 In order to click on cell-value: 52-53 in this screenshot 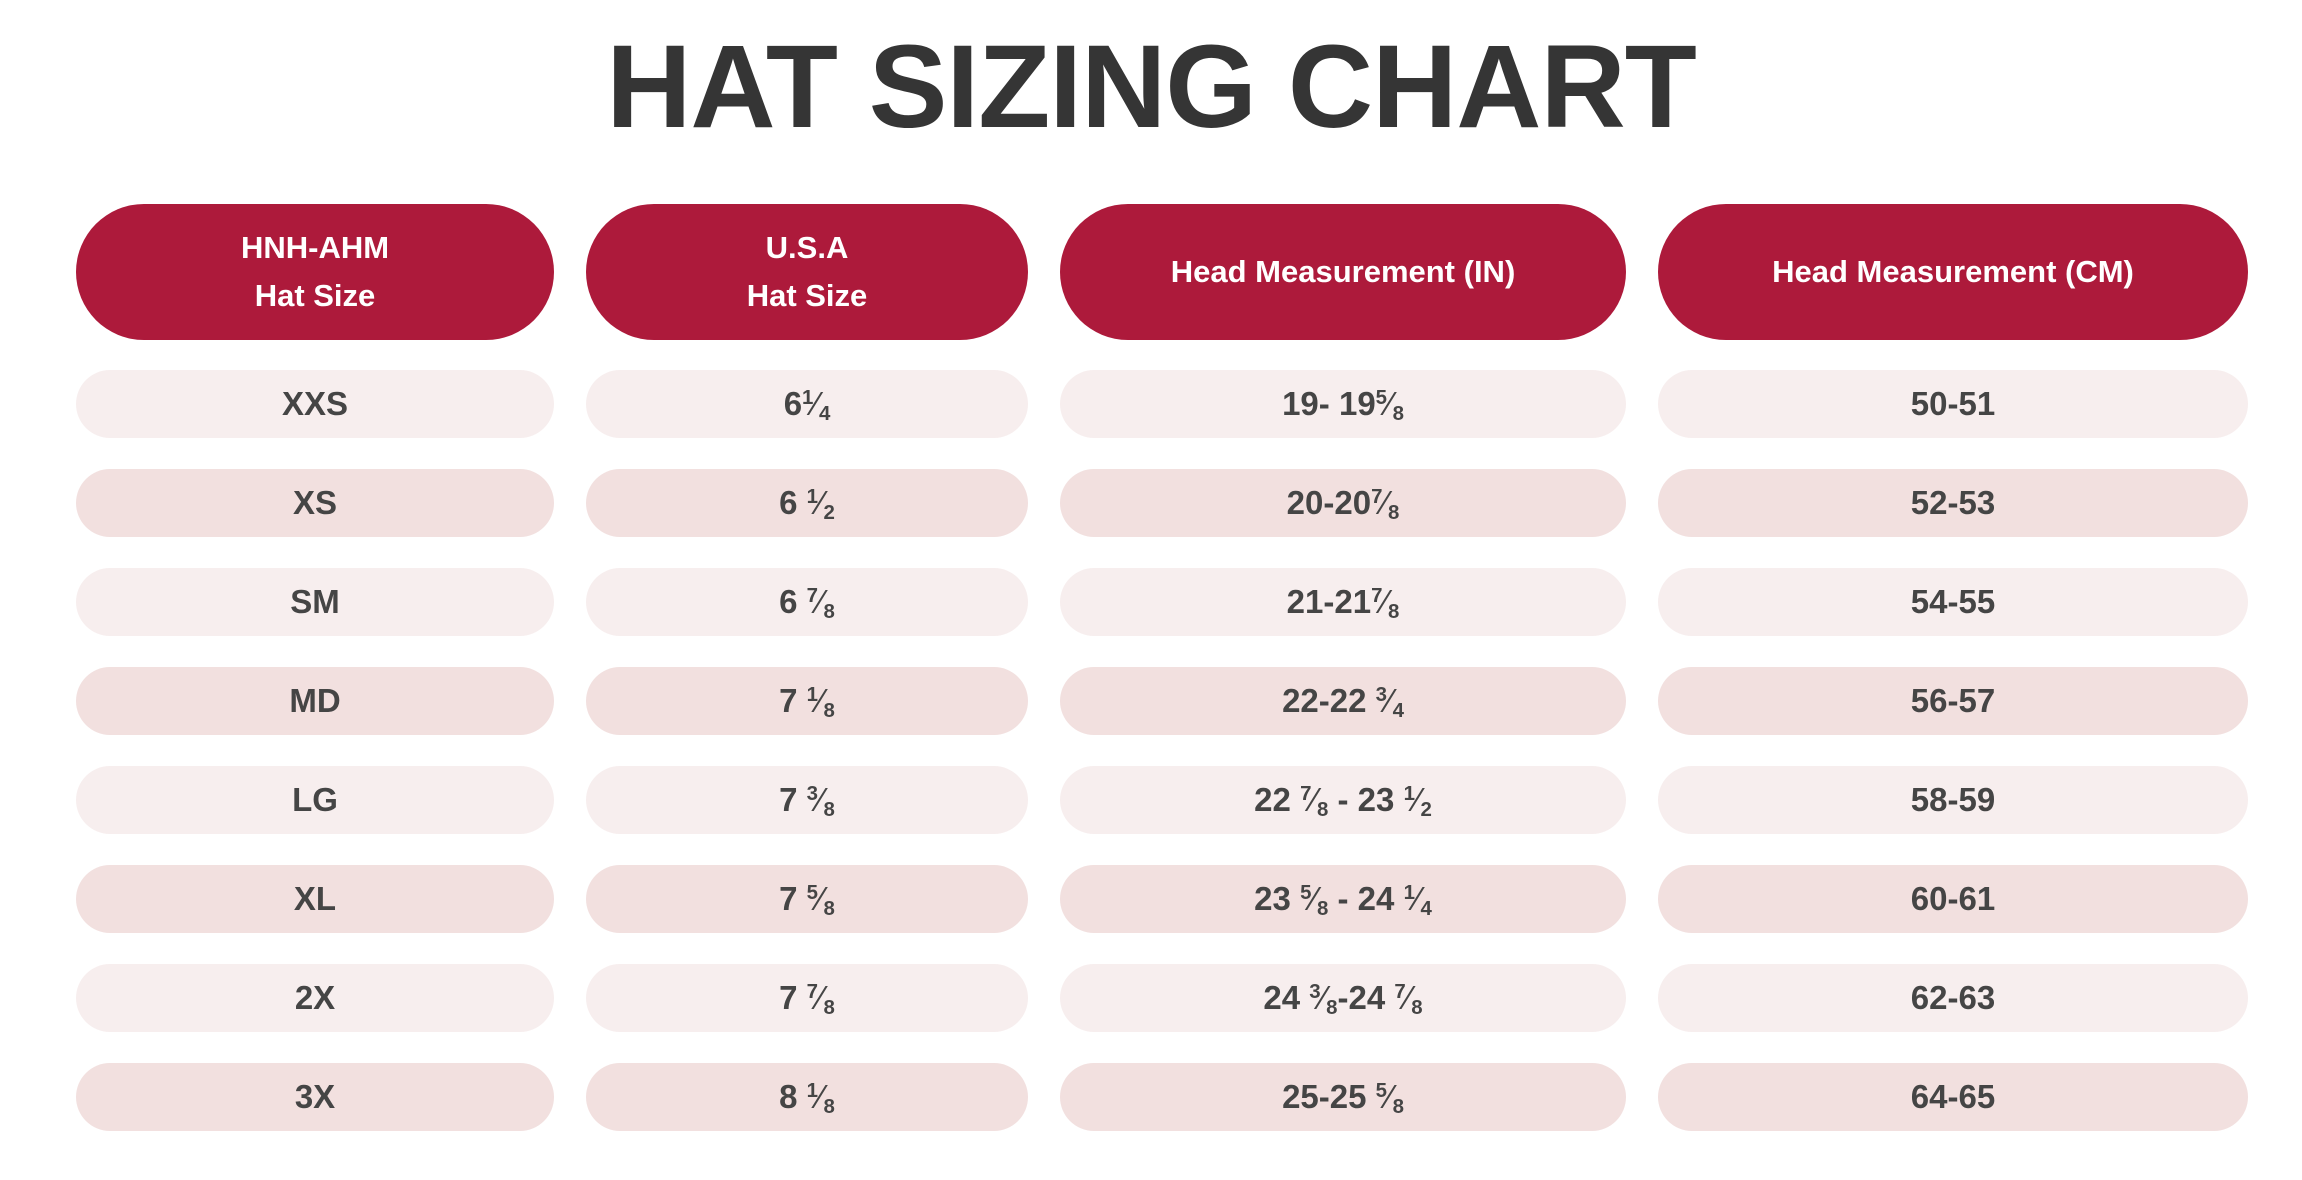, I will do `click(1953, 502)`.